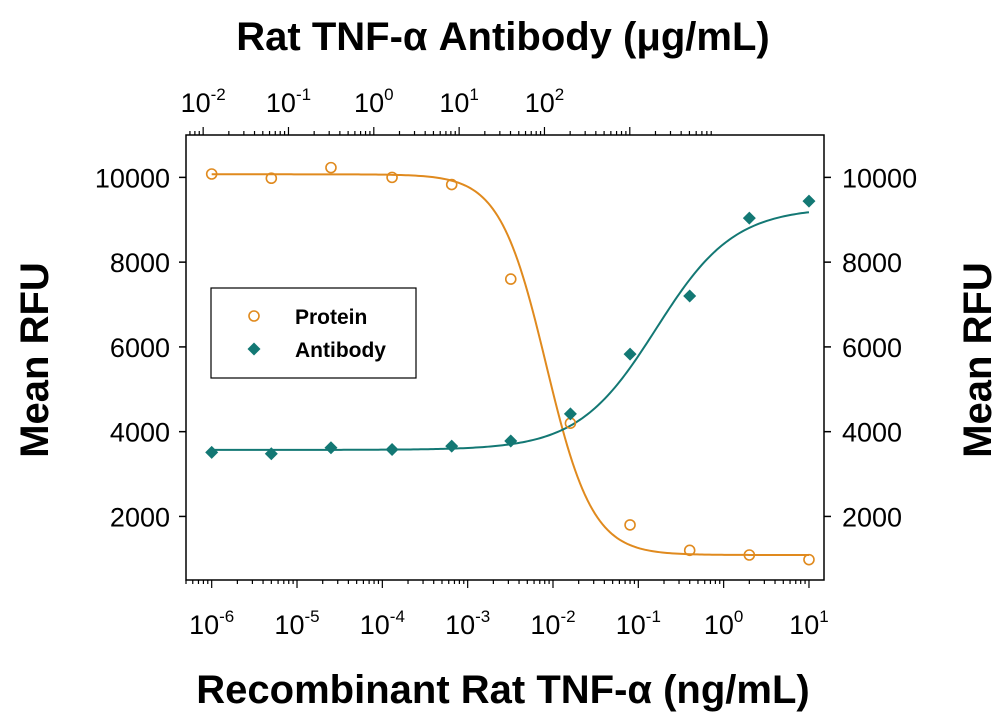 The image size is (1007, 717). What do you see at coordinates (552, 623) in the screenshot?
I see `x-tick-label-bottom: 10⁻²` at bounding box center [552, 623].